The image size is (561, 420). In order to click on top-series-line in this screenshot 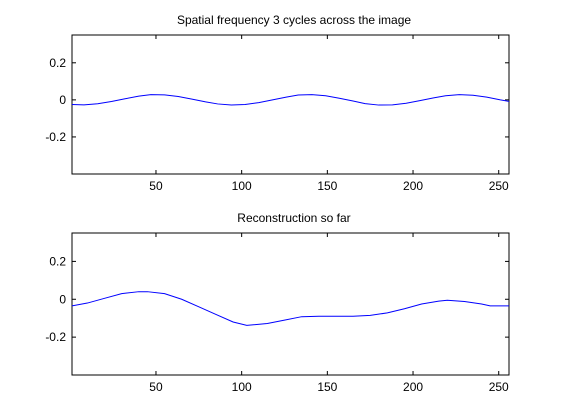, I will do `click(290, 100)`.